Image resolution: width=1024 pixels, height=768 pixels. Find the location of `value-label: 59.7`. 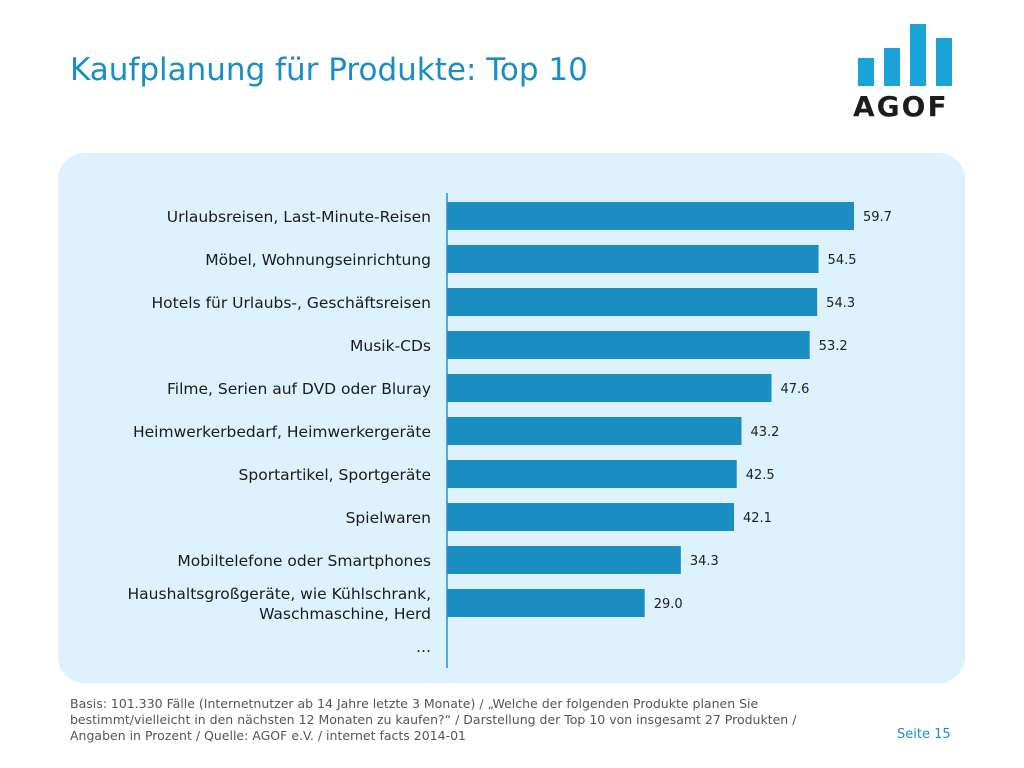

value-label: 59.7 is located at coordinates (877, 217).